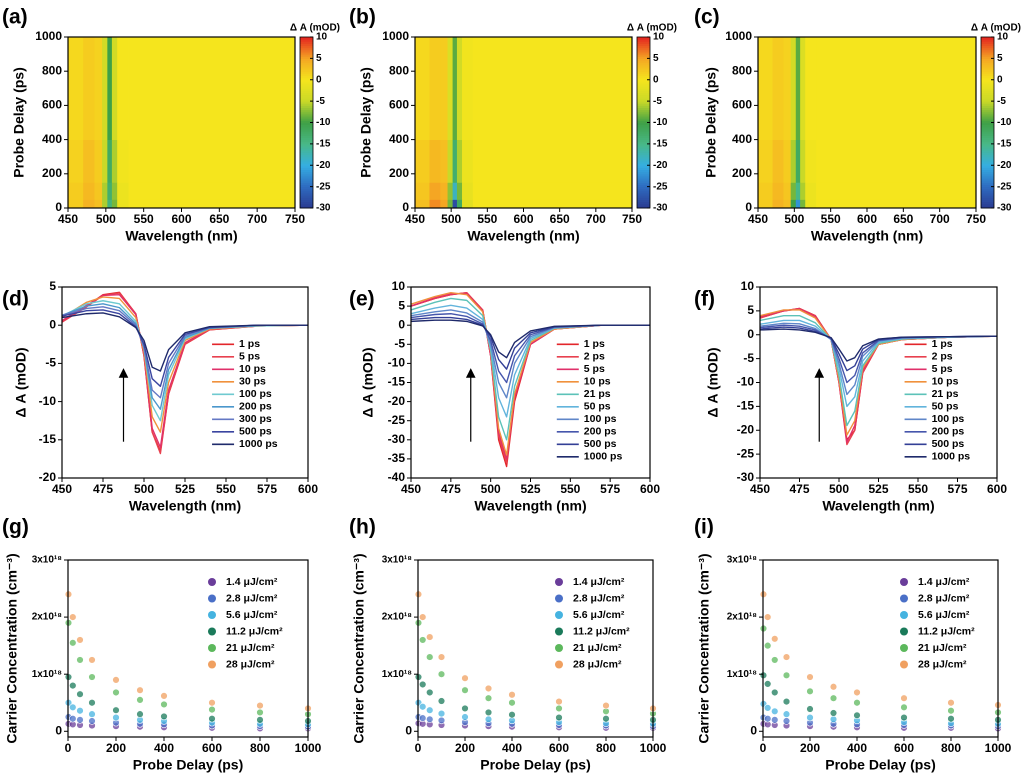 The height and width of the screenshot is (775, 1024). What do you see at coordinates (19, 122) in the screenshot?
I see `y-axis-title: Probe Delay (ps)` at bounding box center [19, 122].